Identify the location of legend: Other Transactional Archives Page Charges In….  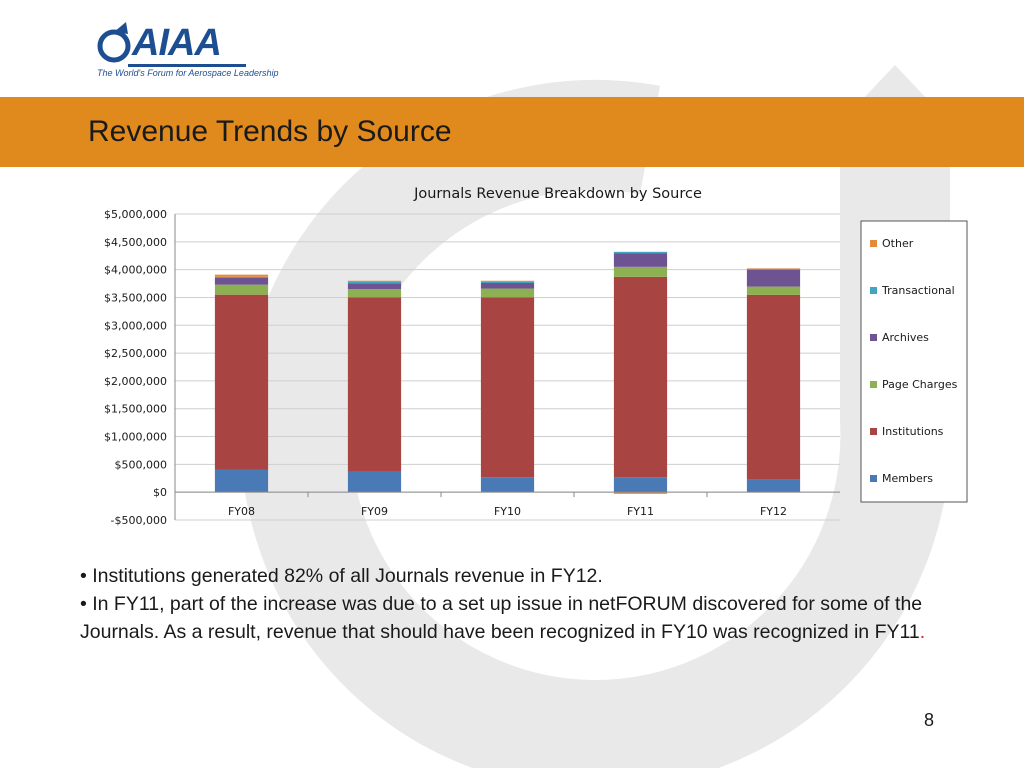
(914, 361).